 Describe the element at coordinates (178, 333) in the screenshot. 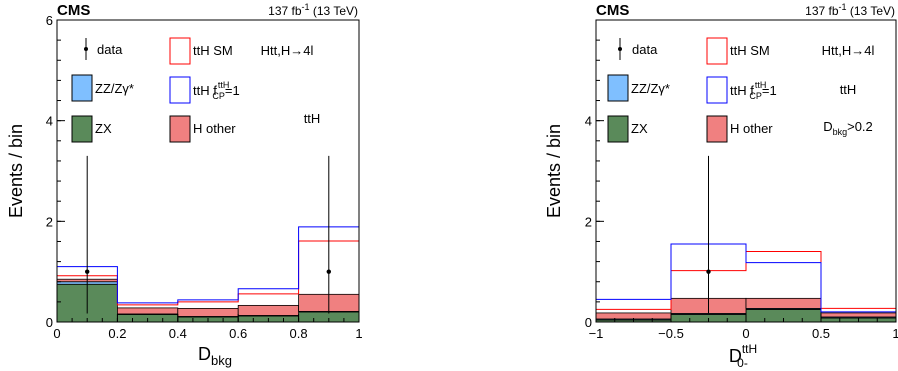

I see `x-tick-label: 0.4` at that location.